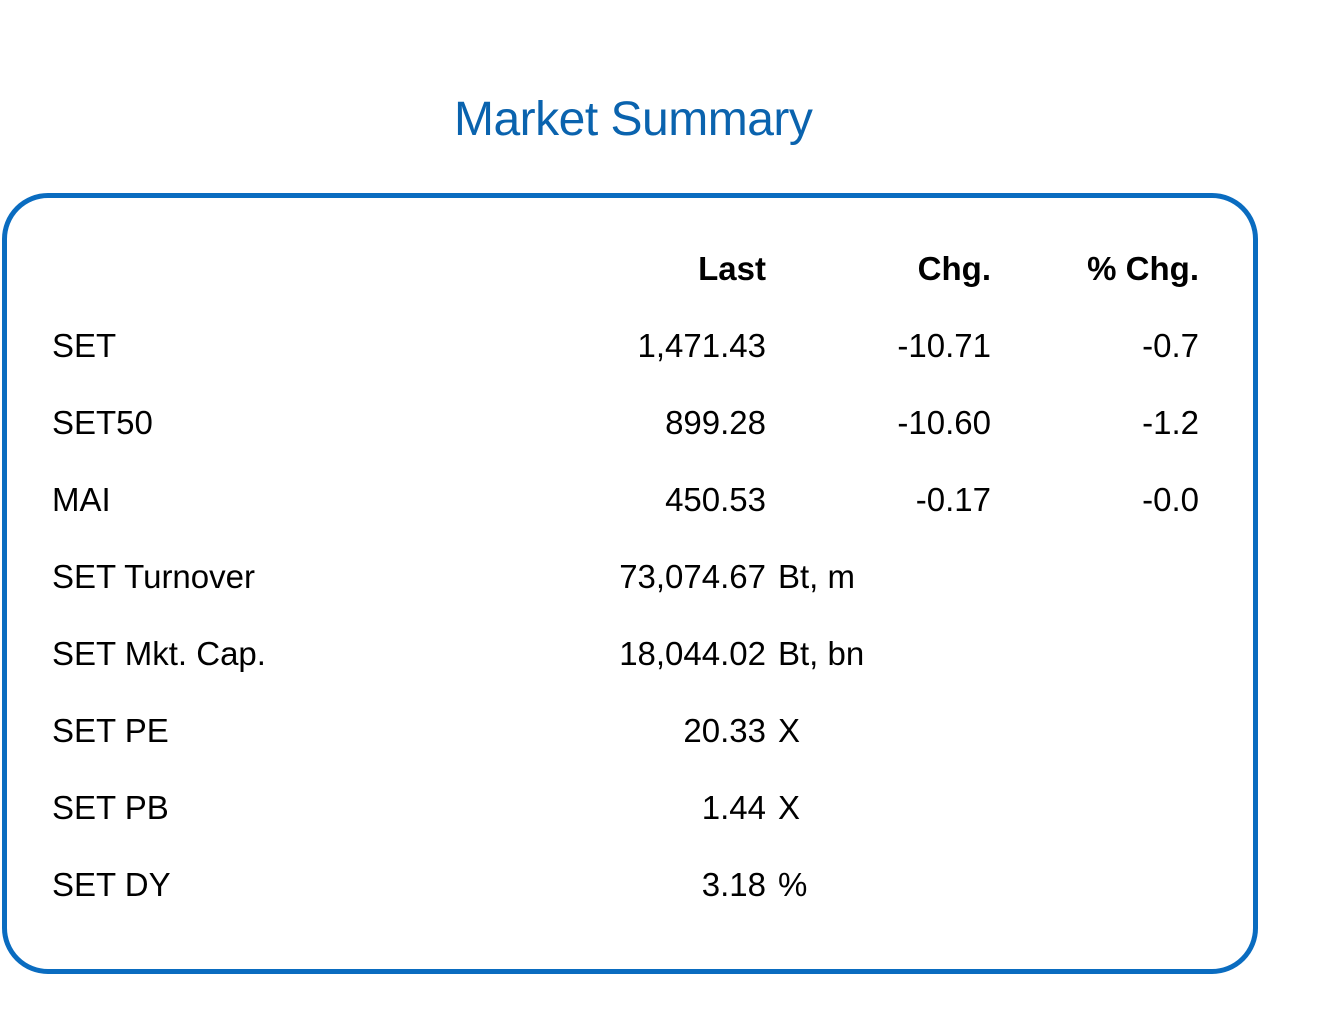 This screenshot has width=1318, height=1032. What do you see at coordinates (1170, 422) in the screenshot?
I see `row-pct-chg-value: -1.2` at bounding box center [1170, 422].